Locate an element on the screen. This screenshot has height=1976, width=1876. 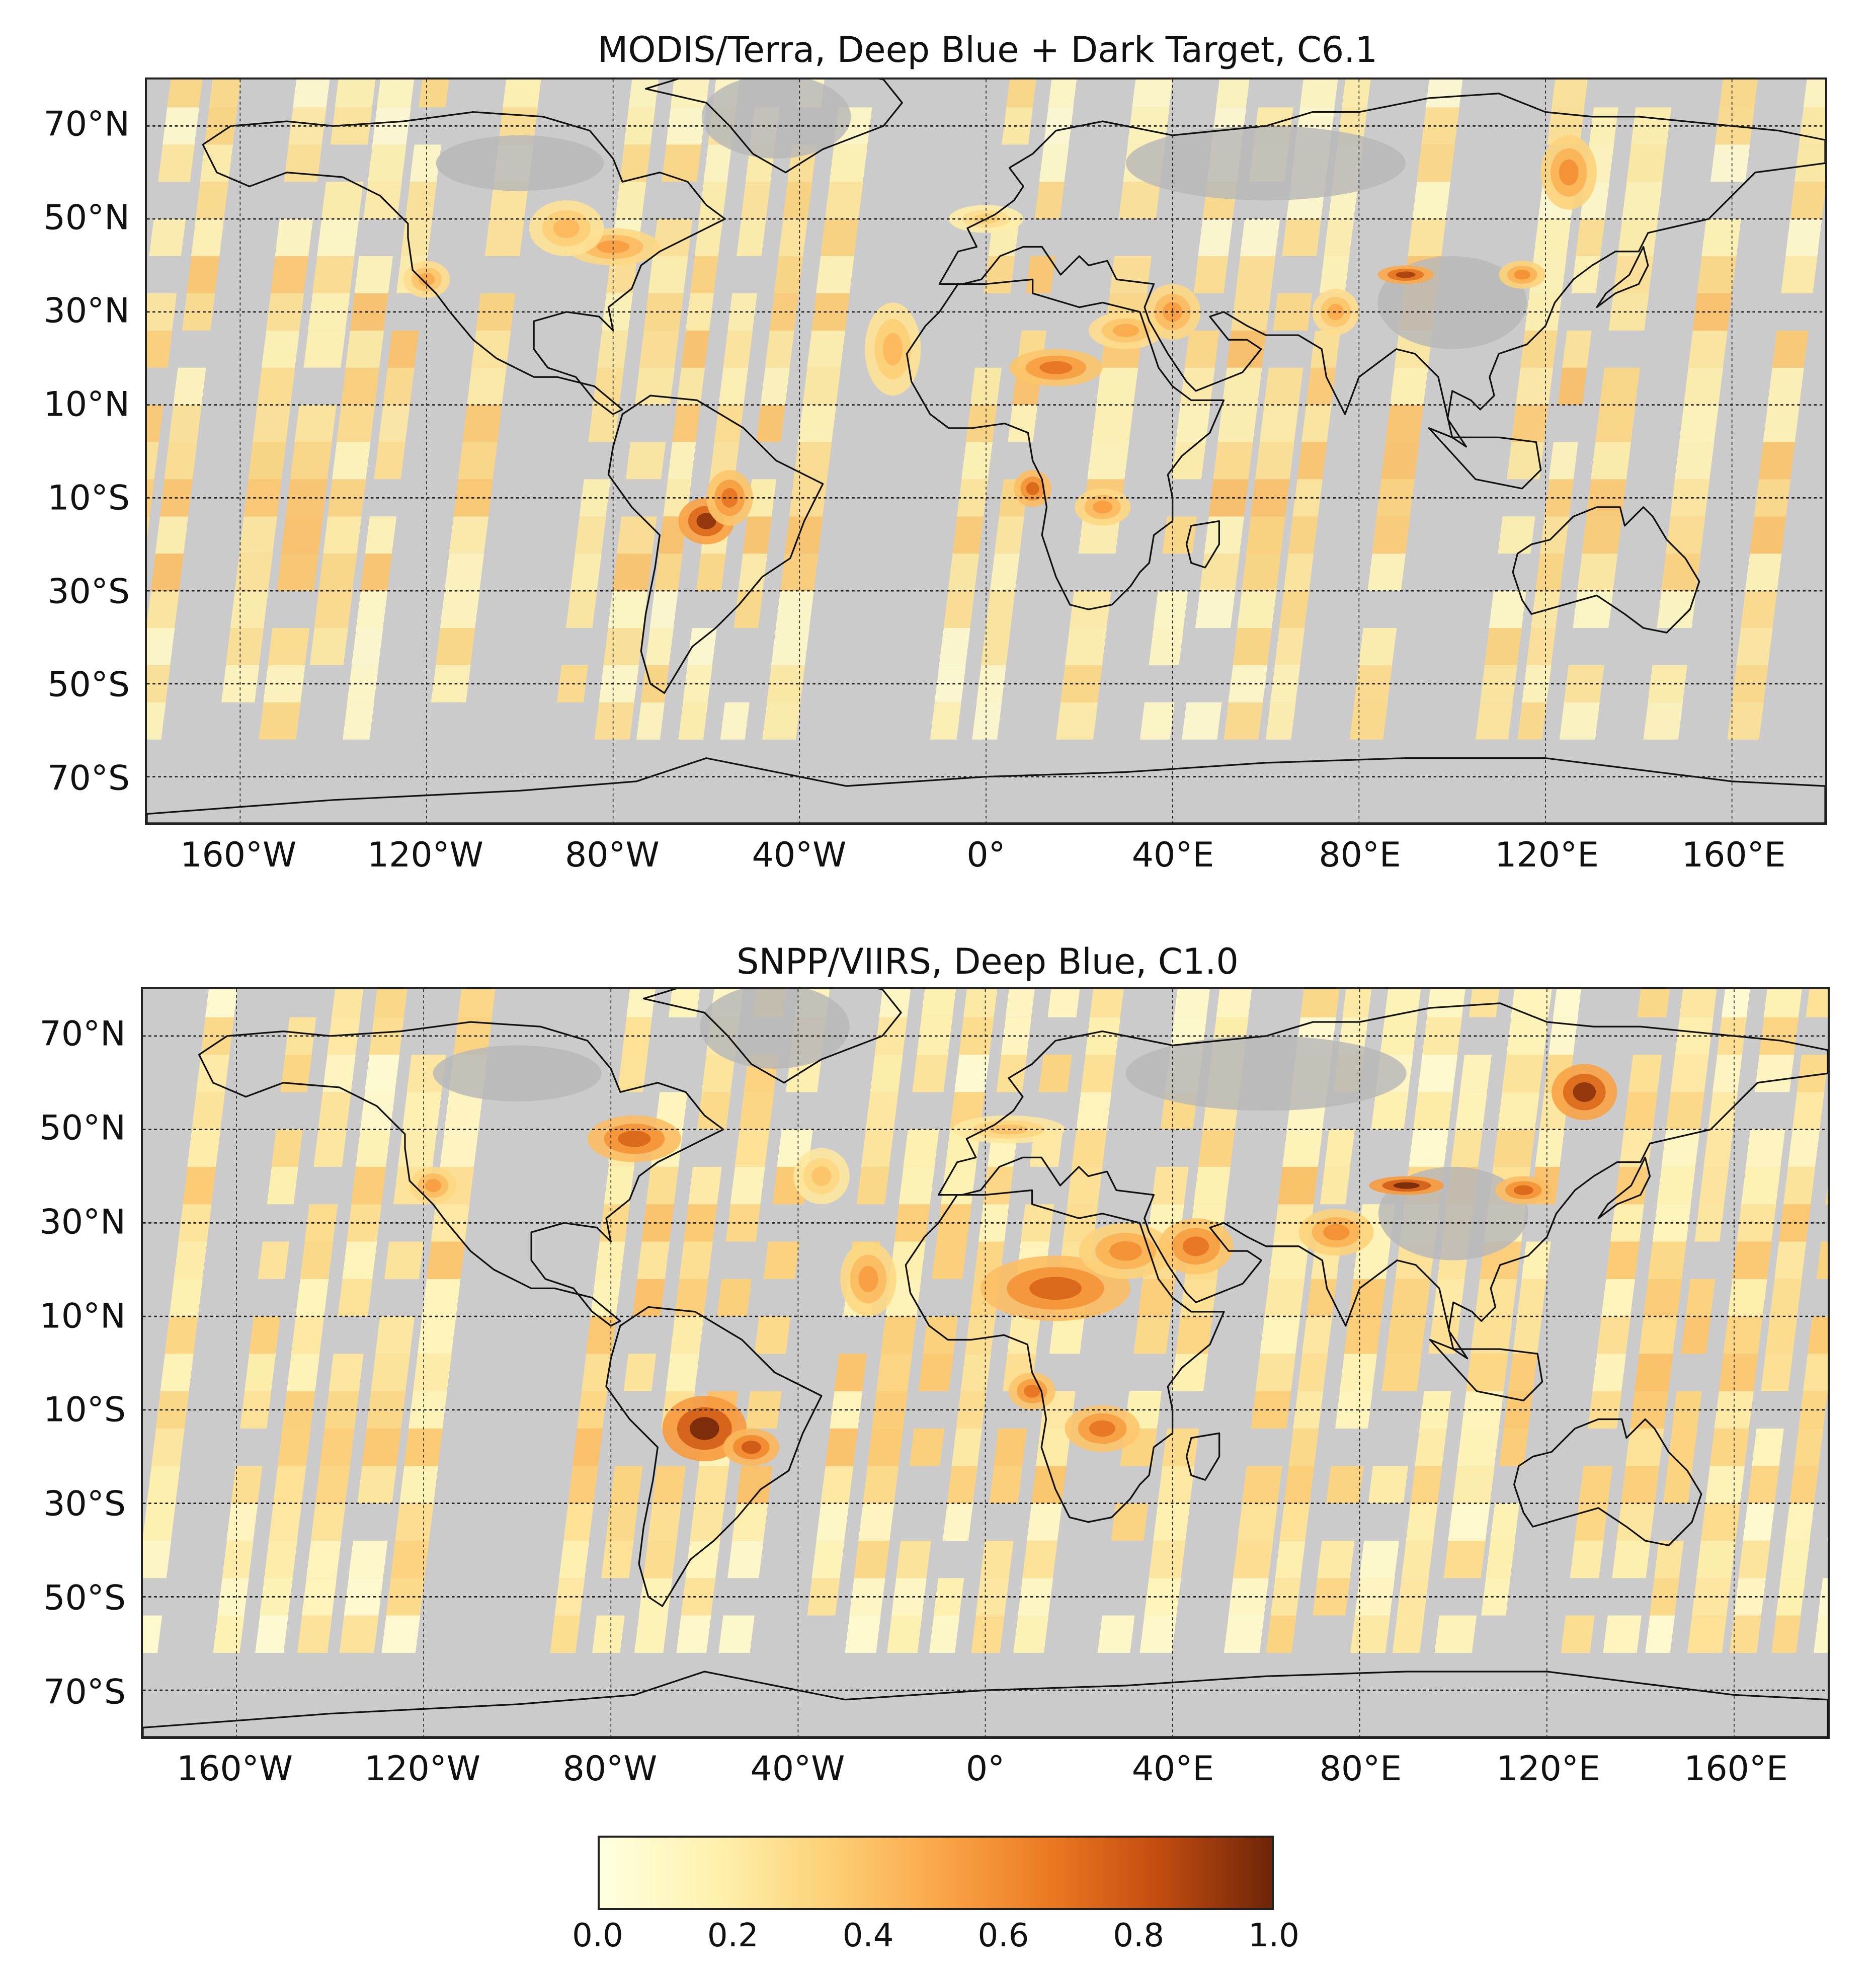
lon-tick-label: 40°E is located at coordinates (1172, 855).